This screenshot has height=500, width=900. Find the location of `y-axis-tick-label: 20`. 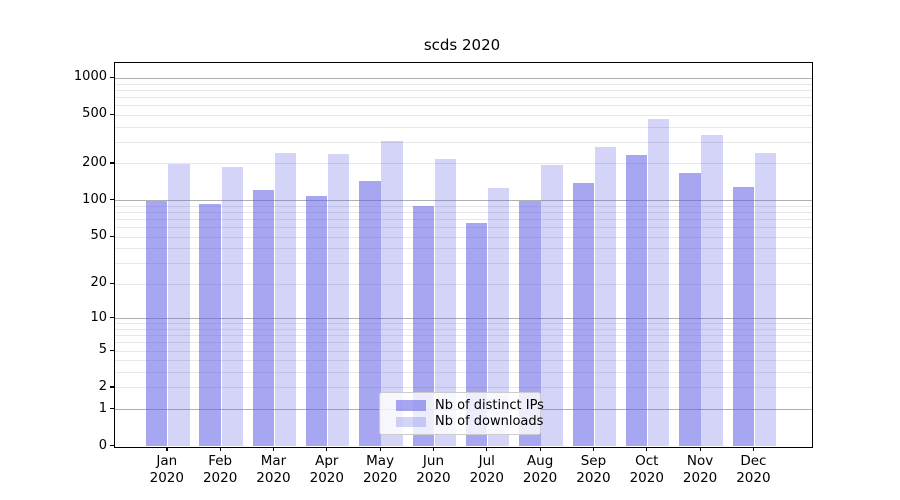

y-axis-tick-label: 20 is located at coordinates (98, 283).